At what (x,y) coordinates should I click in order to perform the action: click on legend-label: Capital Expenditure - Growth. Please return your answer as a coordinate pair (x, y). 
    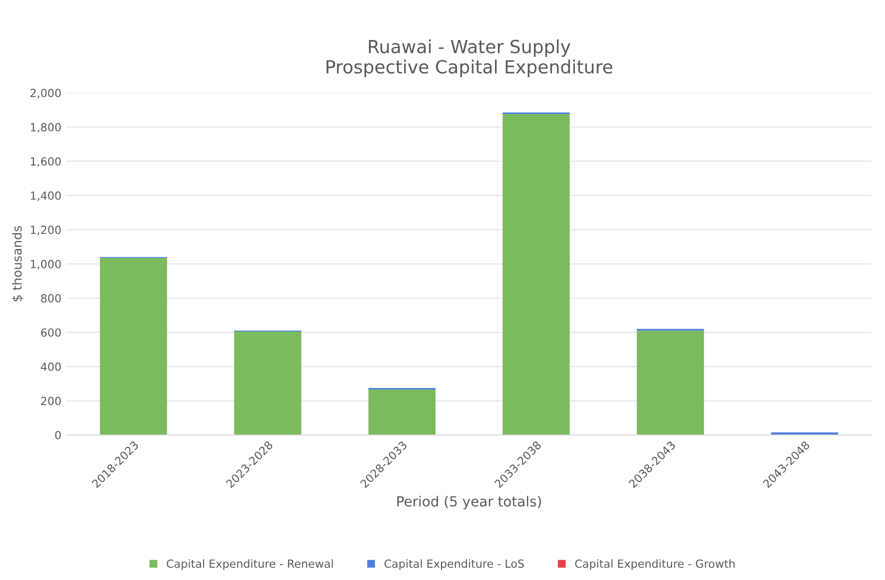
    Looking at the image, I should click on (655, 564).